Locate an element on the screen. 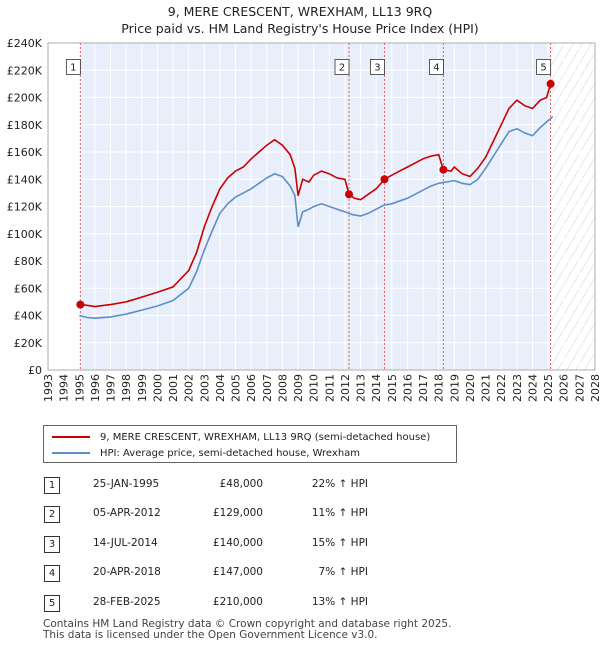 The width and height of the screenshot is (600, 650). x-tick-label: 2013 is located at coordinates (361, 388).